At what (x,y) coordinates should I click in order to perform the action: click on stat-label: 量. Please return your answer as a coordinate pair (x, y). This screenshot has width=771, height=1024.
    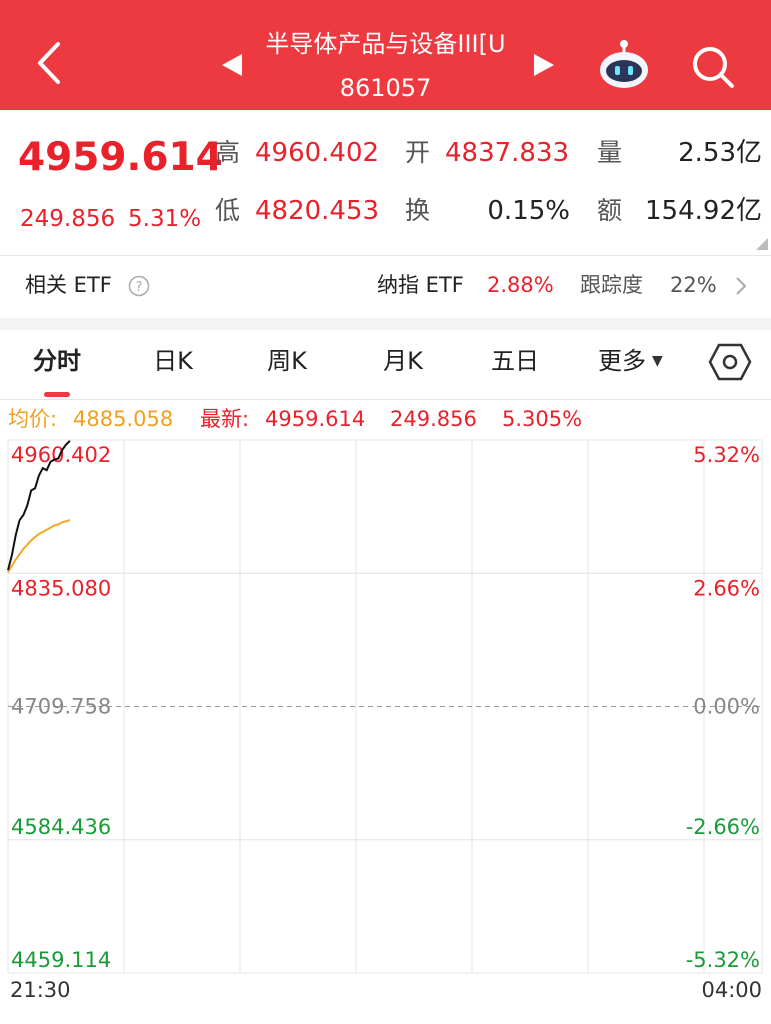
    Looking at the image, I should click on (610, 152).